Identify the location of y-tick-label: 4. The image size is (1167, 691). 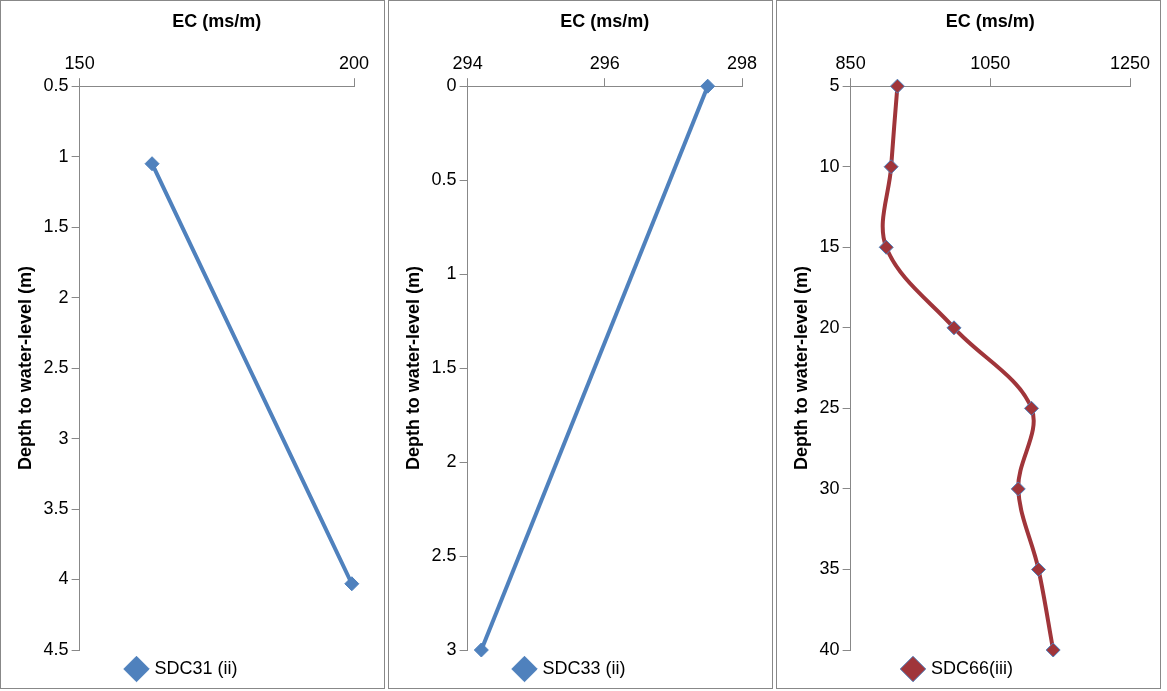
(63, 578).